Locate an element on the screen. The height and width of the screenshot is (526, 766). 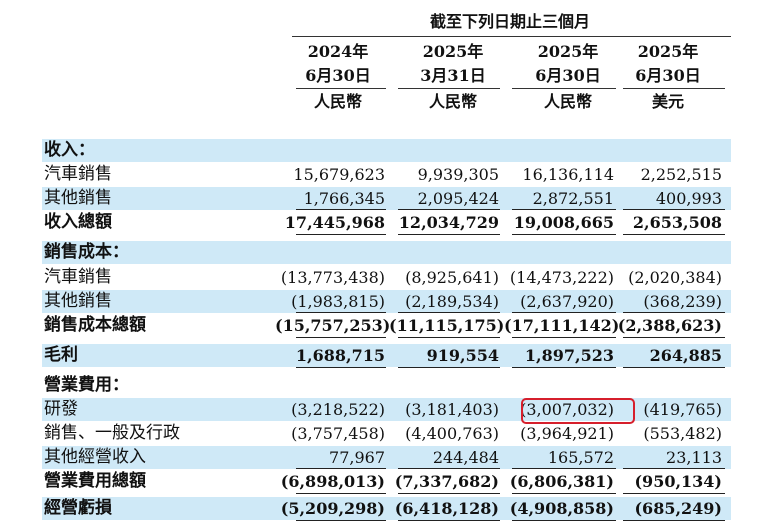
cell-value: 15,679,623 is located at coordinates (339, 174).